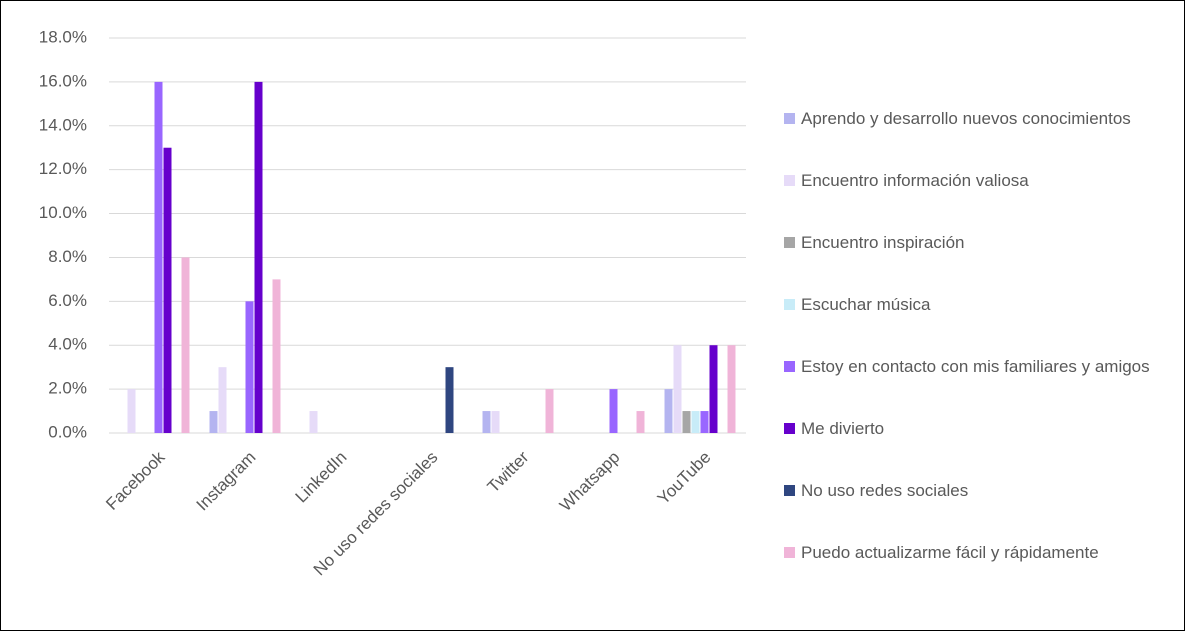 The height and width of the screenshot is (631, 1185). I want to click on x-tick-label: Whatsapp, so click(590, 482).